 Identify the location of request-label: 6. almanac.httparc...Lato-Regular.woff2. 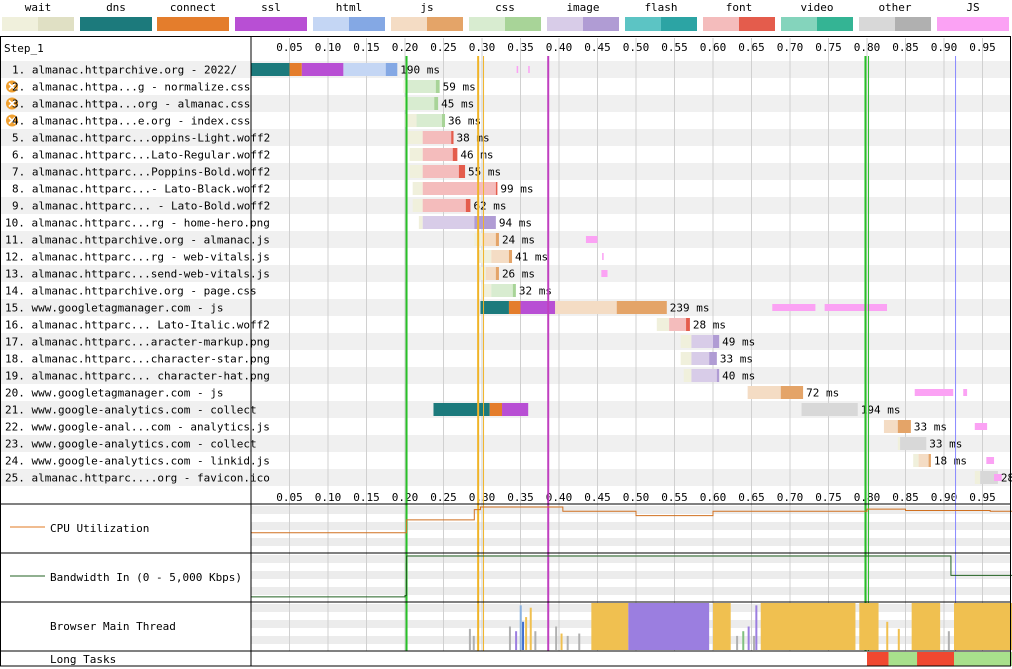
(141, 155).